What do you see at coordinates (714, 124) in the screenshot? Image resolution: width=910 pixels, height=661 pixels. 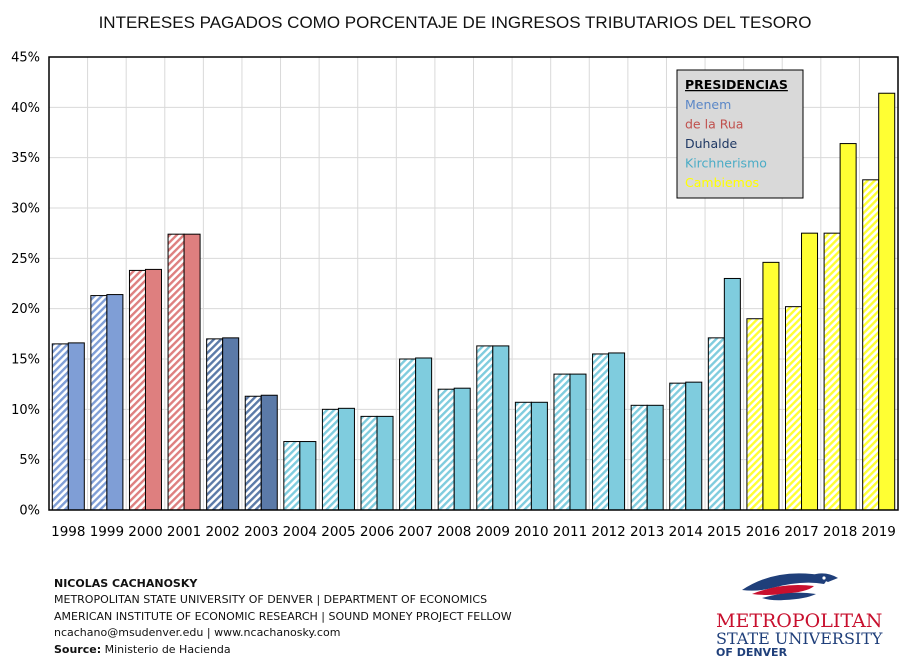 I see `legend-item: de la Rua` at bounding box center [714, 124].